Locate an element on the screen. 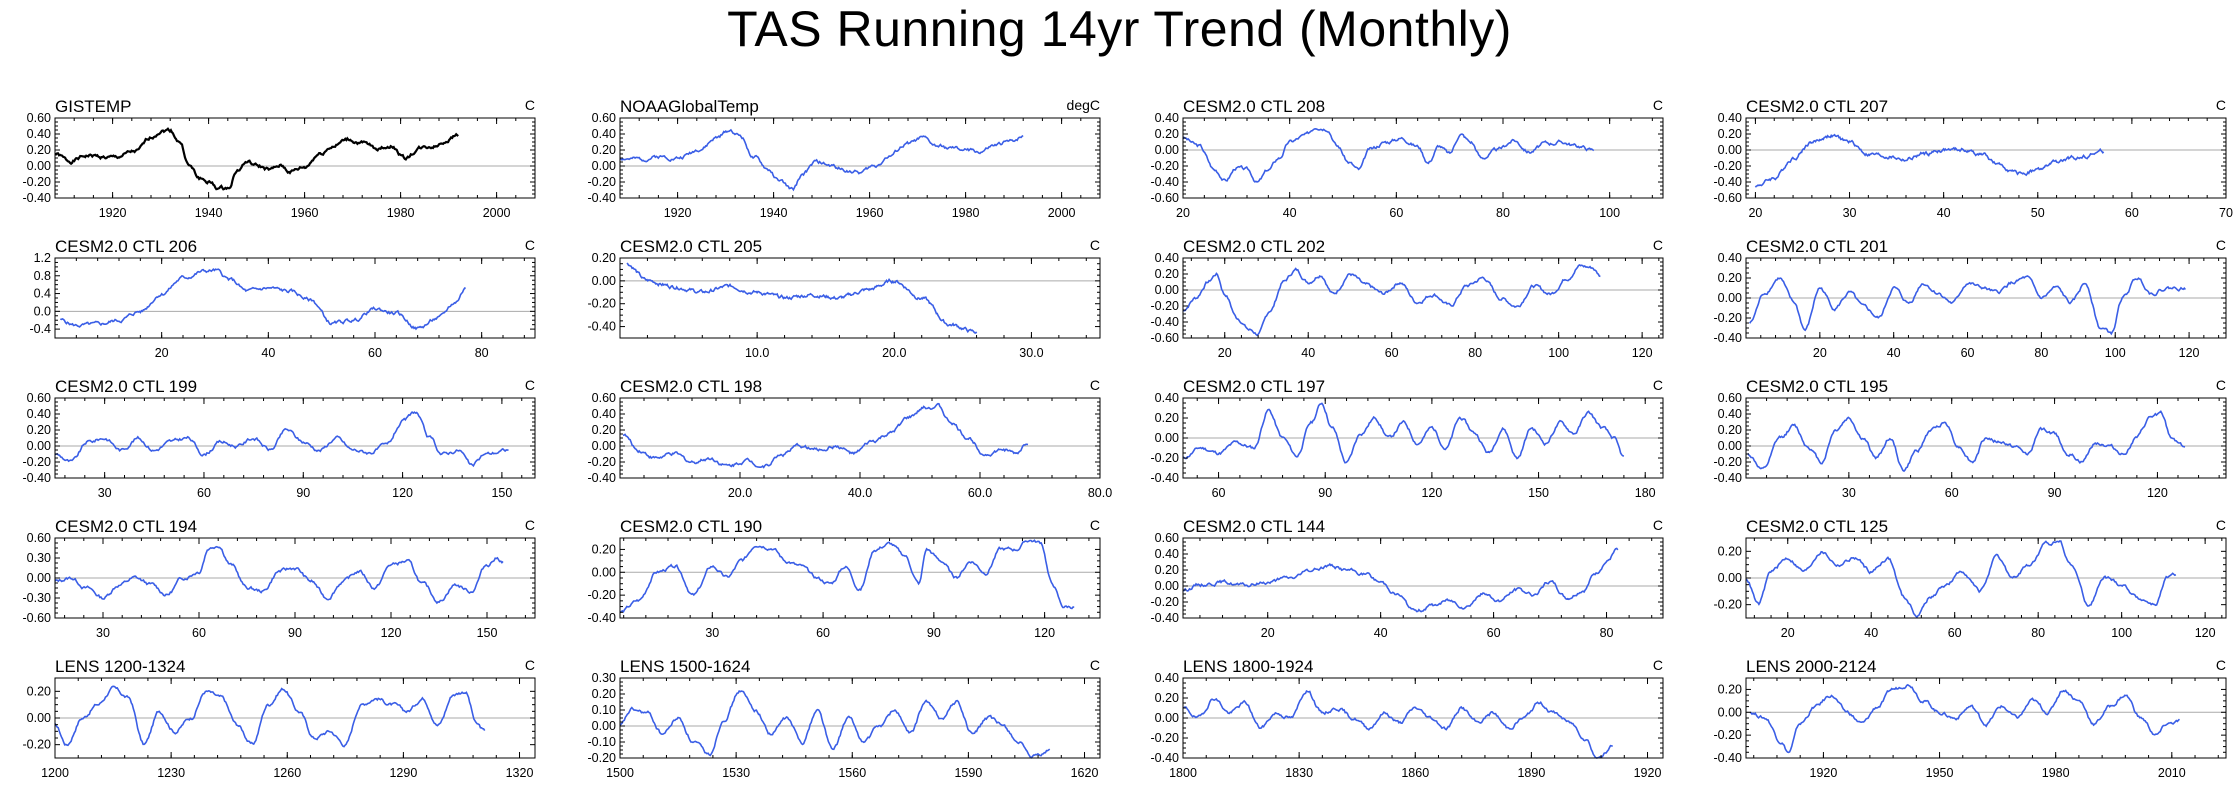  x-tick-label: 1320 is located at coordinates (520, 773).